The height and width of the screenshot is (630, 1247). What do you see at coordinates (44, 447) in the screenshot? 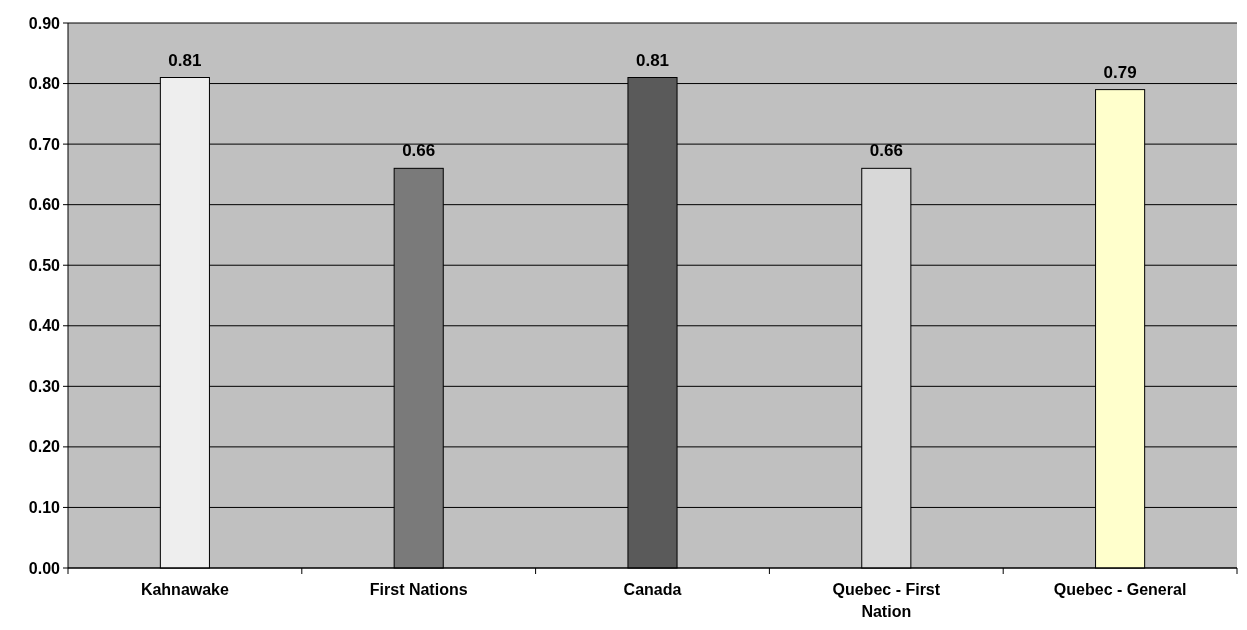
I see `y-tick-label: 0.20` at bounding box center [44, 447].